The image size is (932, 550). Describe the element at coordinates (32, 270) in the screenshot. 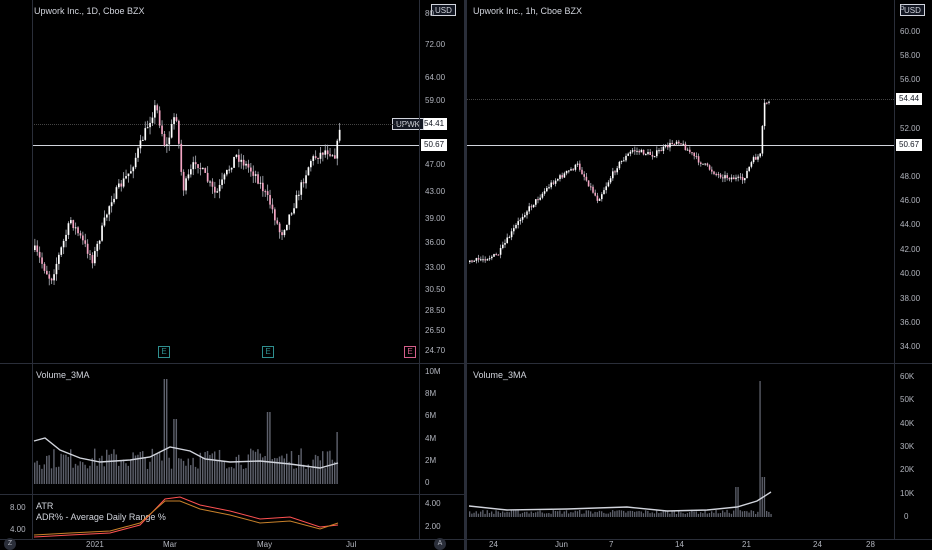

I see `left-pane-axis-divider` at that location.